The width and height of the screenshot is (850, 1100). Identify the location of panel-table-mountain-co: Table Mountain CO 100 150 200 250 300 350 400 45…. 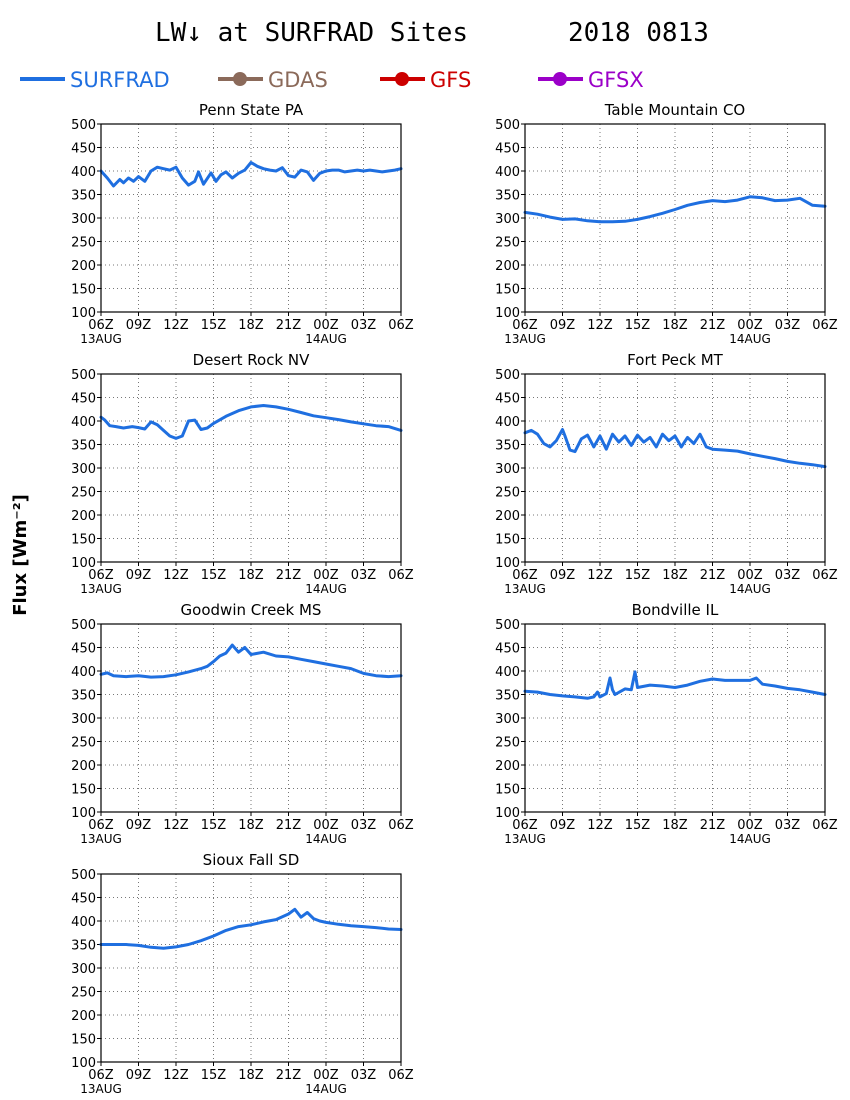
(666, 223).